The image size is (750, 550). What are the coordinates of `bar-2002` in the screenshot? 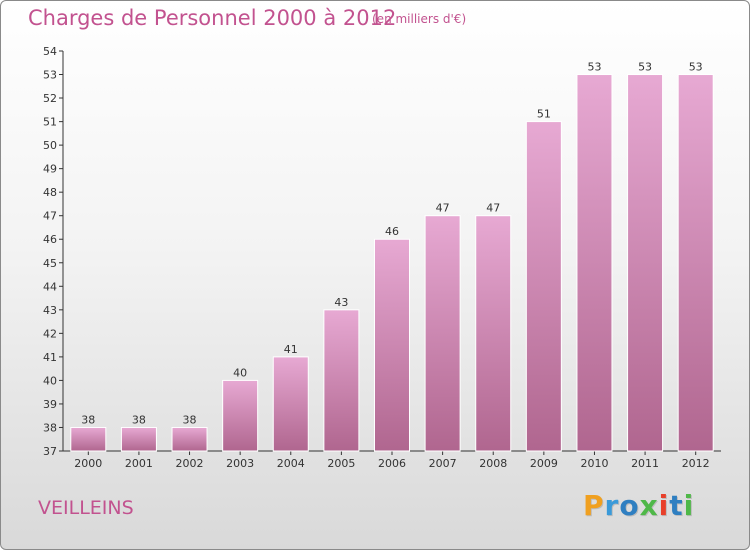 It's located at (189, 439).